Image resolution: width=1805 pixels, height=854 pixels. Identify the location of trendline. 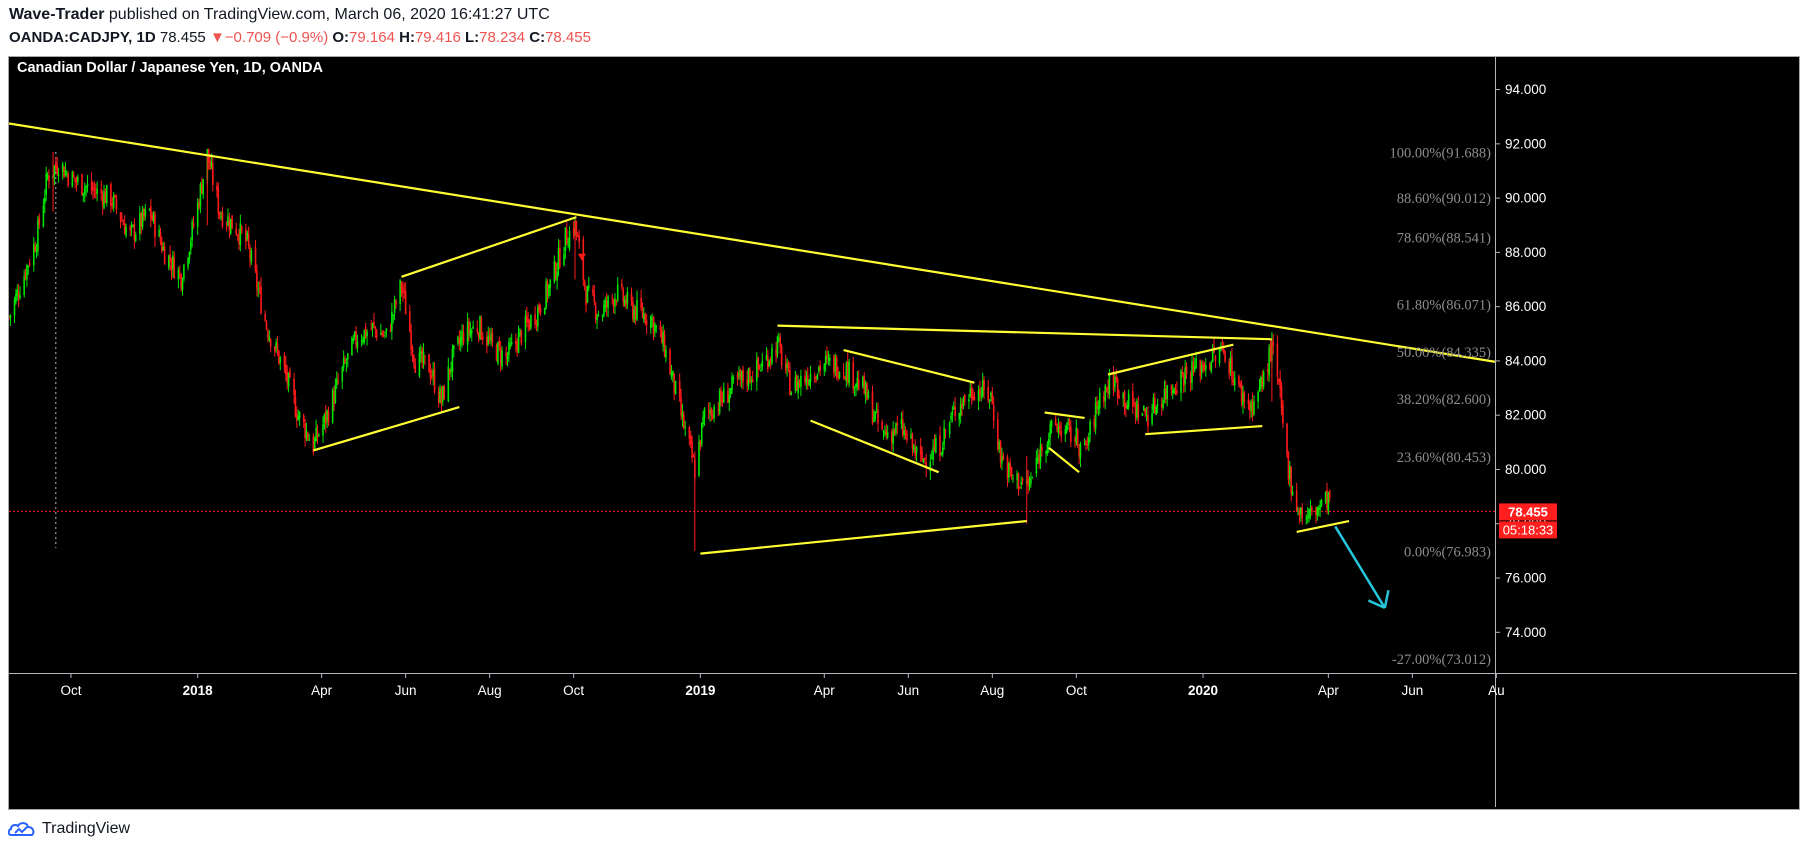
(1323, 526).